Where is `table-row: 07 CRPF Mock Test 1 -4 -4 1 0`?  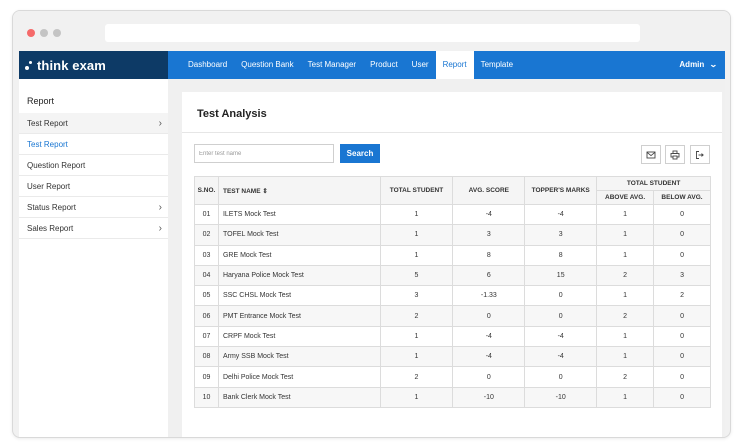
table-row: 07 CRPF Mock Test 1 -4 -4 1 0 is located at coordinates (452, 336).